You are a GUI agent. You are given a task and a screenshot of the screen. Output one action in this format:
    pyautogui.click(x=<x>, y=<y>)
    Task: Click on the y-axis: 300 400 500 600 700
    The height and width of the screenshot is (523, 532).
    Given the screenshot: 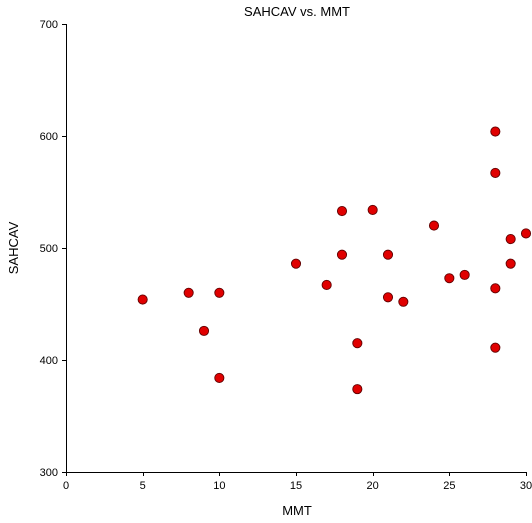 What is the action you would take?
    pyautogui.click(x=53, y=249)
    